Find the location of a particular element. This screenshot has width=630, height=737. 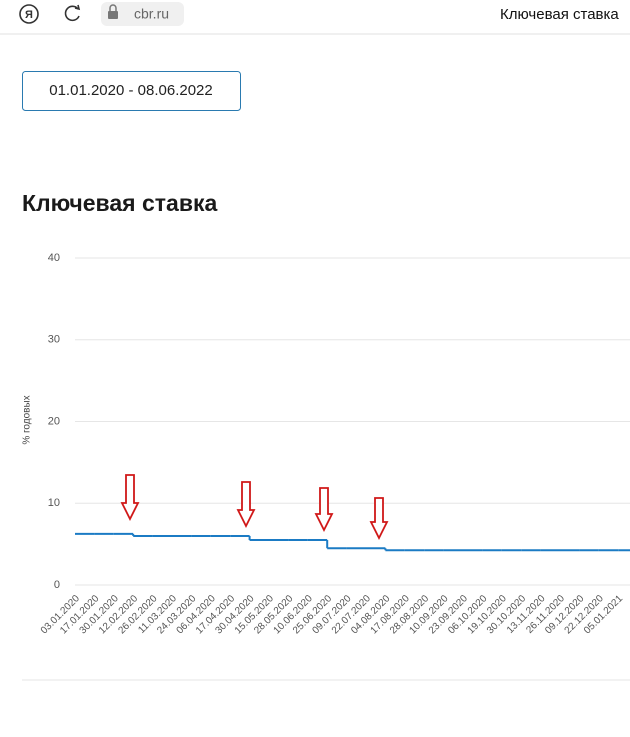

reload-arrow is located at coordinates (77, 7).